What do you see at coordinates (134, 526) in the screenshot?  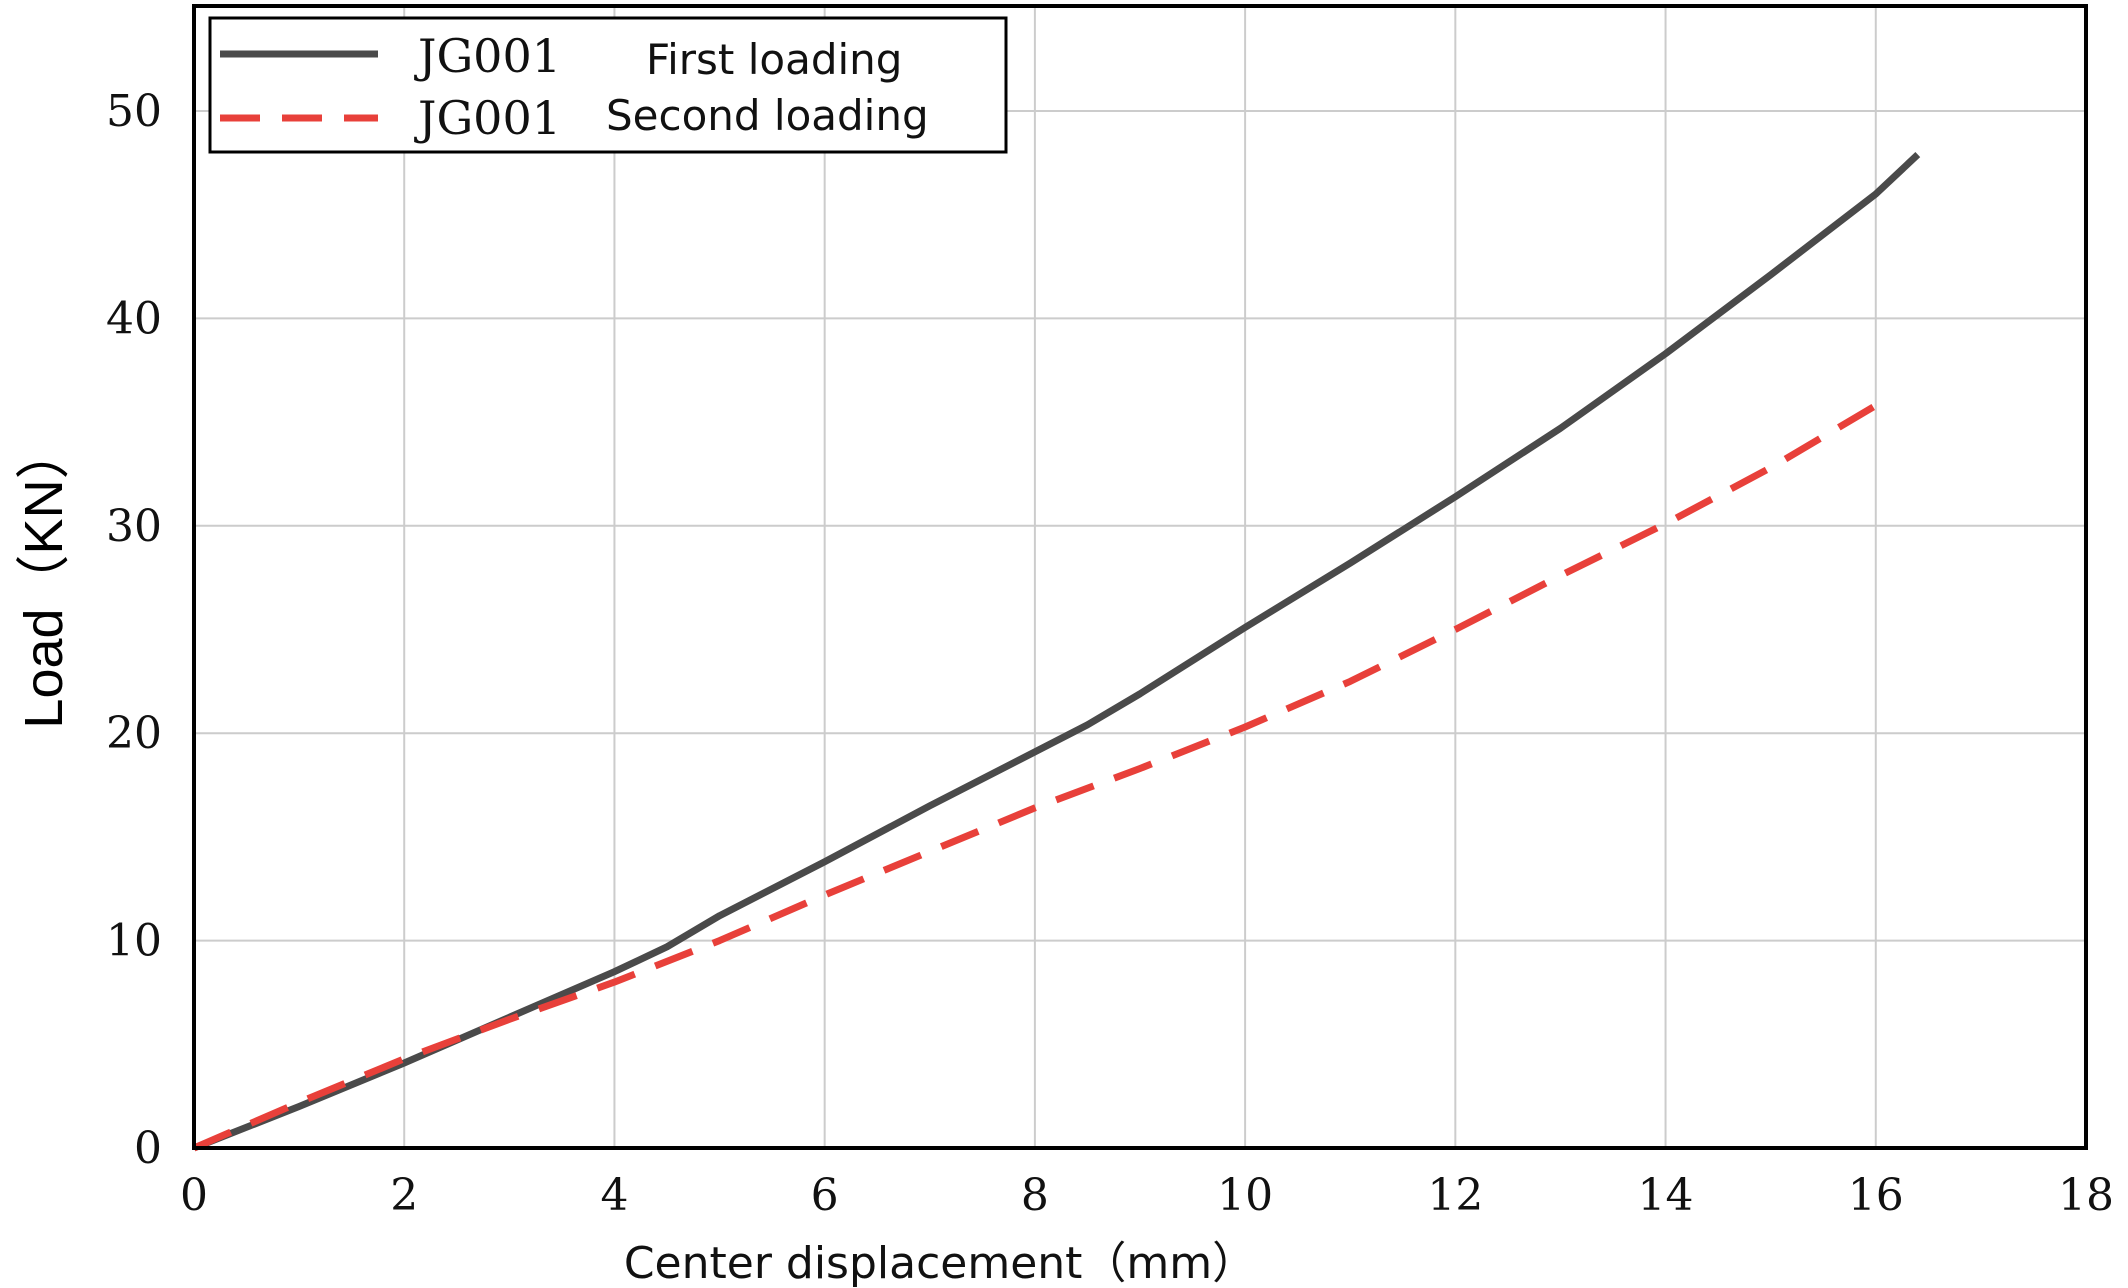 I see `y-tick-label: 30` at bounding box center [134, 526].